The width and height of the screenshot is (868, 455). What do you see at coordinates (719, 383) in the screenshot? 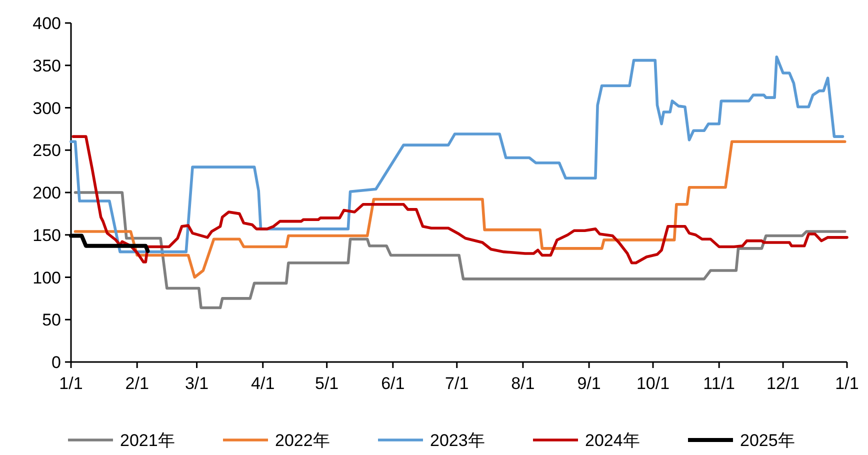
I see `x-tick-label: 11/1` at bounding box center [719, 383].